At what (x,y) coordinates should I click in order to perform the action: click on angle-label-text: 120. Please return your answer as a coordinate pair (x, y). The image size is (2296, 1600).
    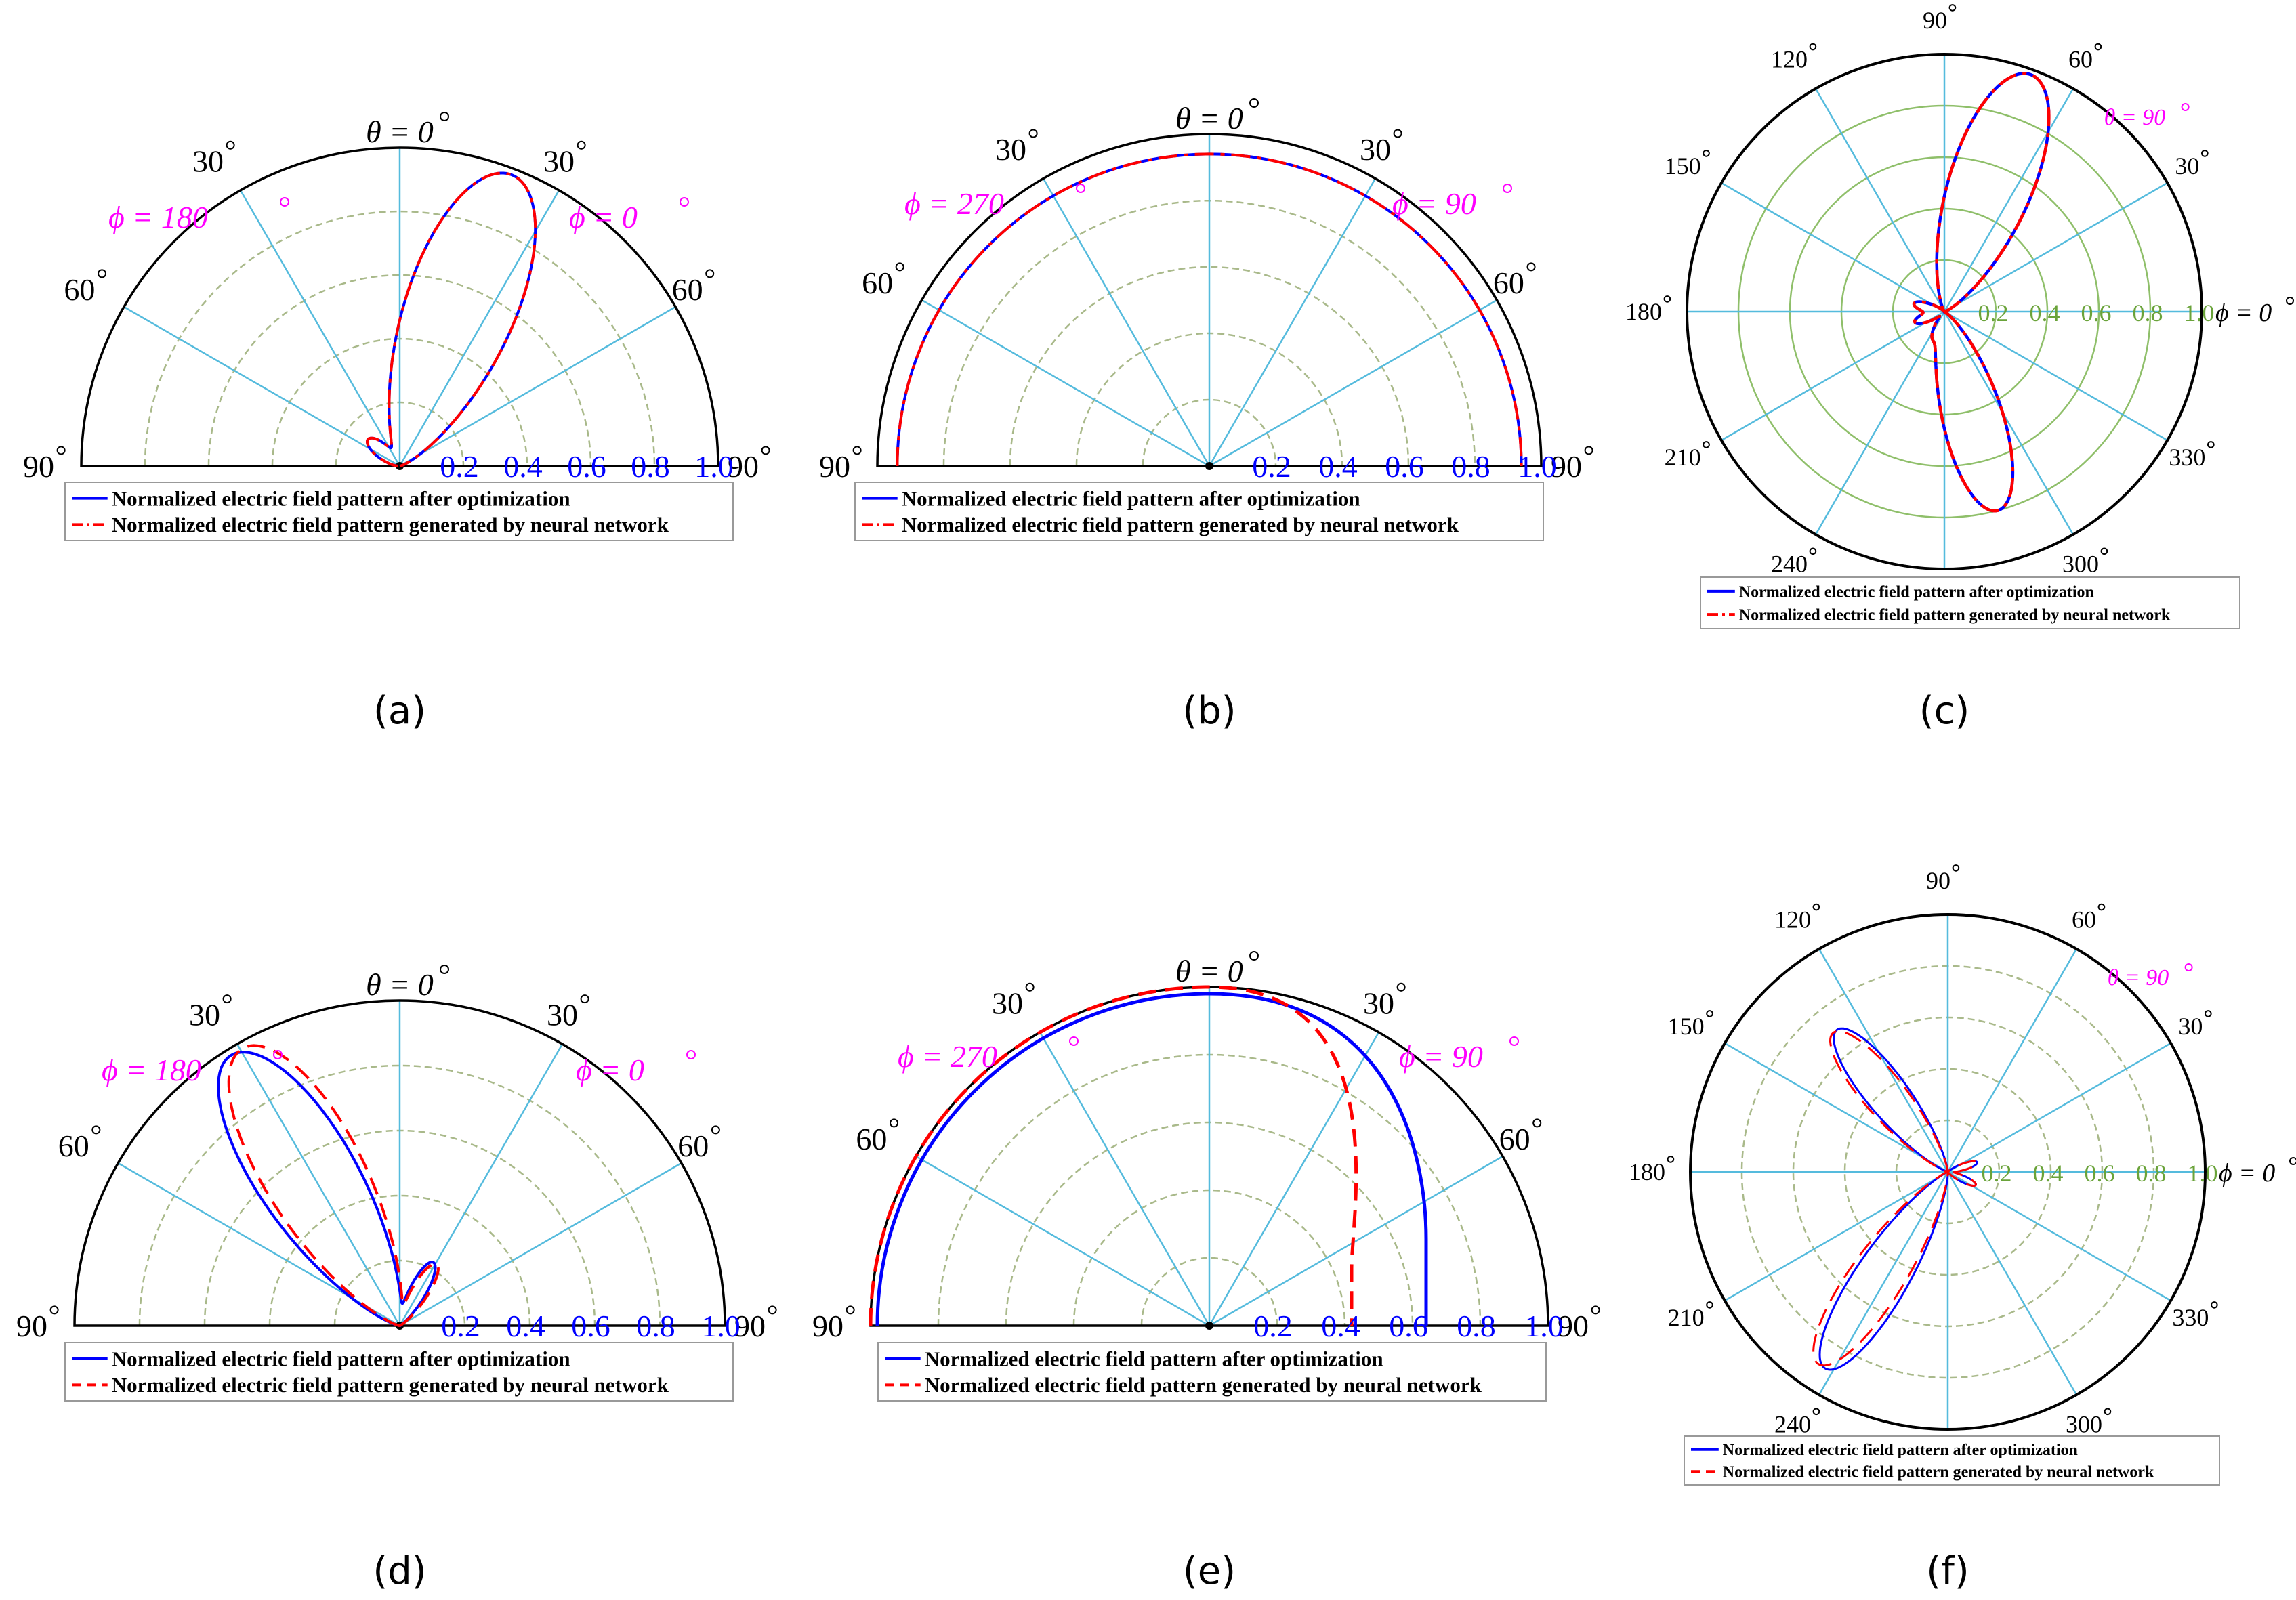
    Looking at the image, I should click on (1792, 919).